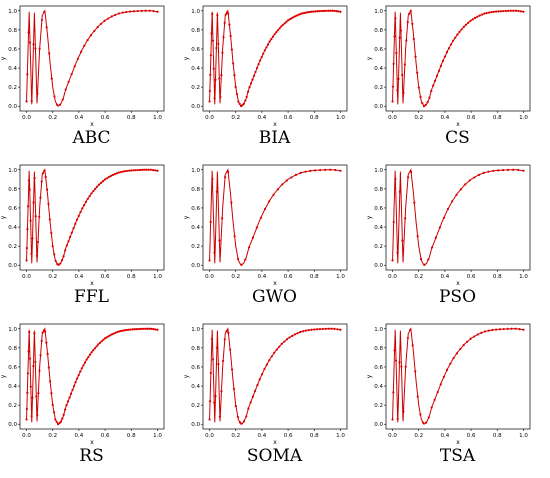  Describe the element at coordinates (92, 283) in the screenshot. I see `x-axis-label: x` at that location.